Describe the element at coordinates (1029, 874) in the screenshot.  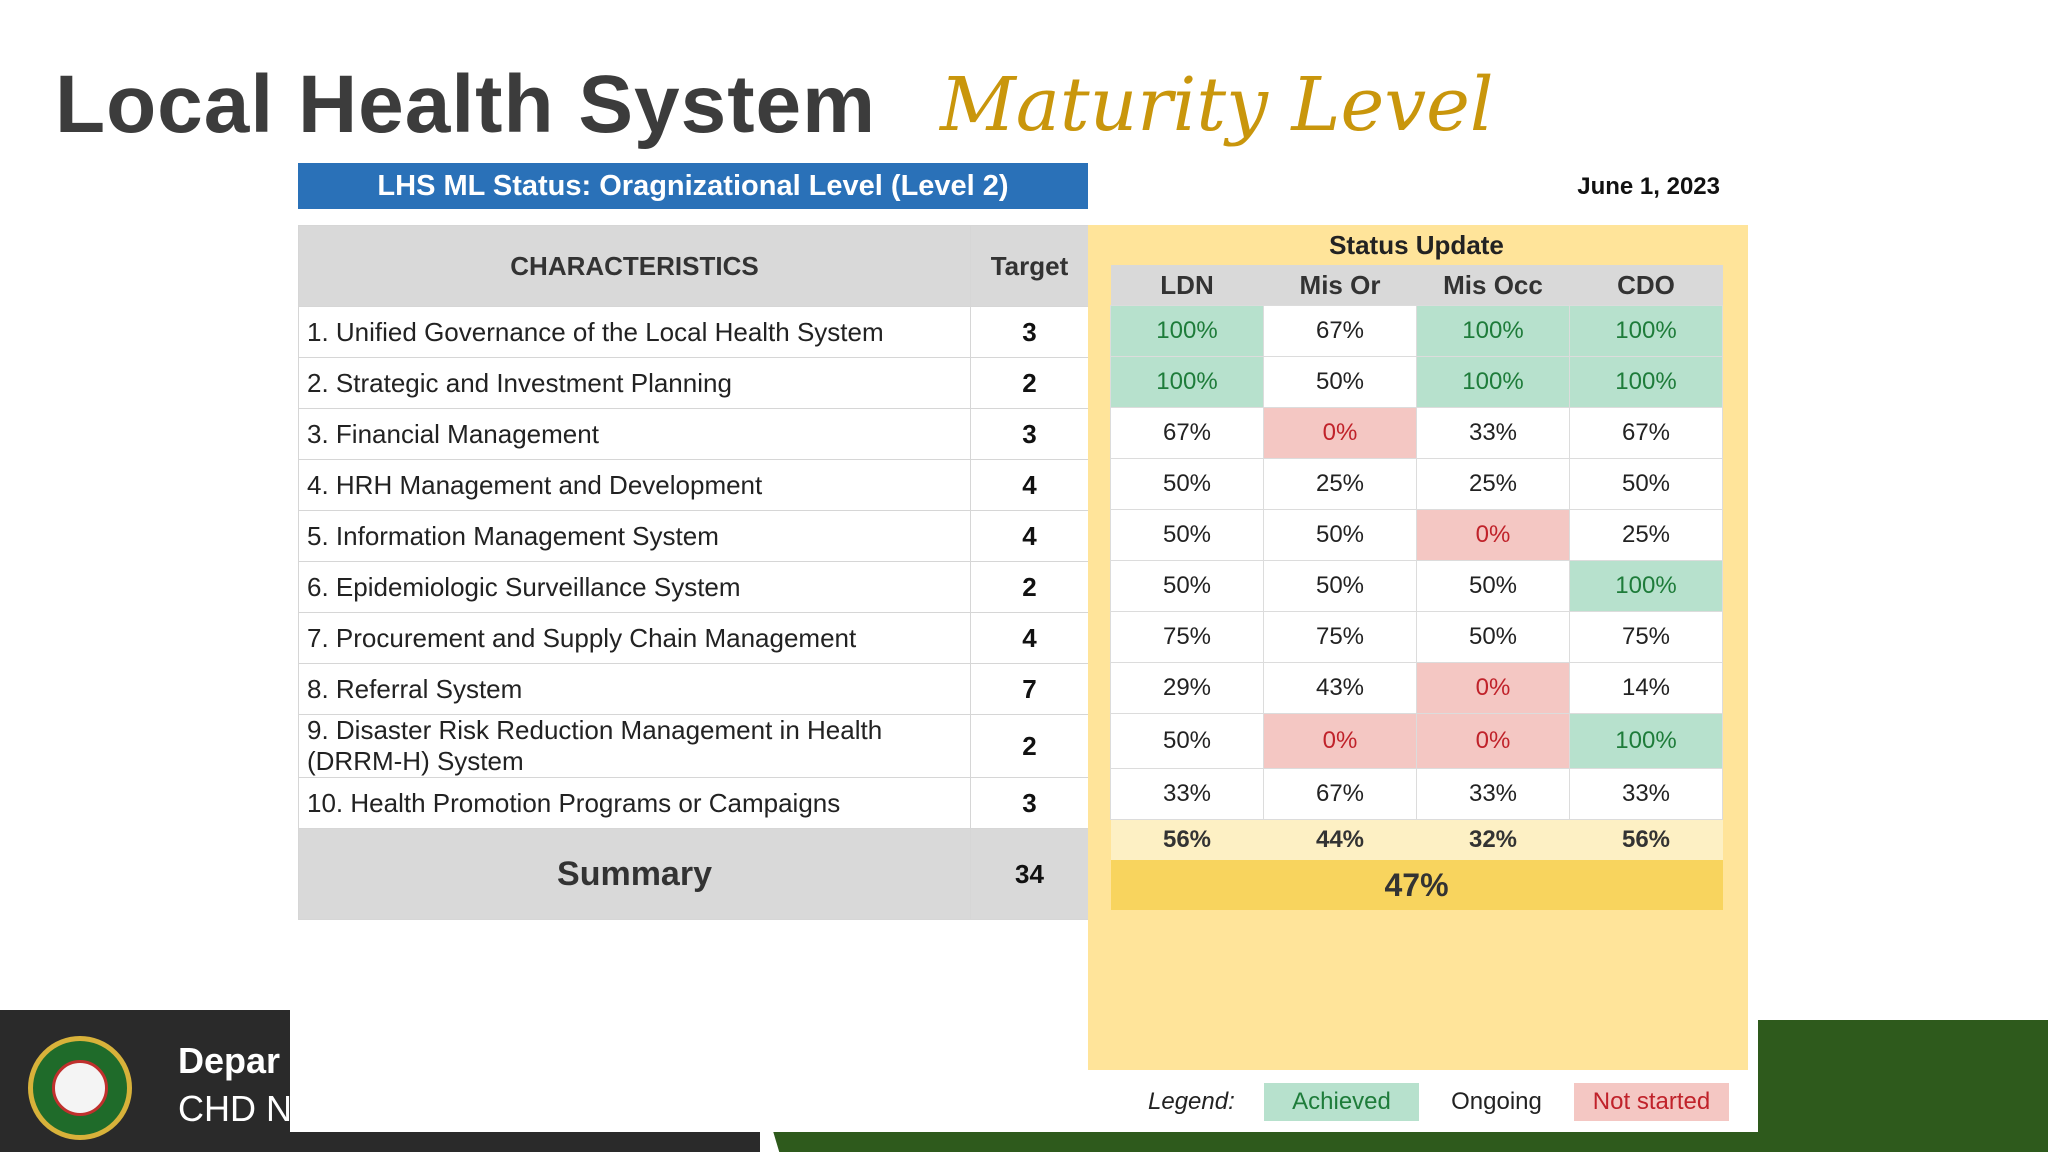
I see `summary-target: 34` at that location.